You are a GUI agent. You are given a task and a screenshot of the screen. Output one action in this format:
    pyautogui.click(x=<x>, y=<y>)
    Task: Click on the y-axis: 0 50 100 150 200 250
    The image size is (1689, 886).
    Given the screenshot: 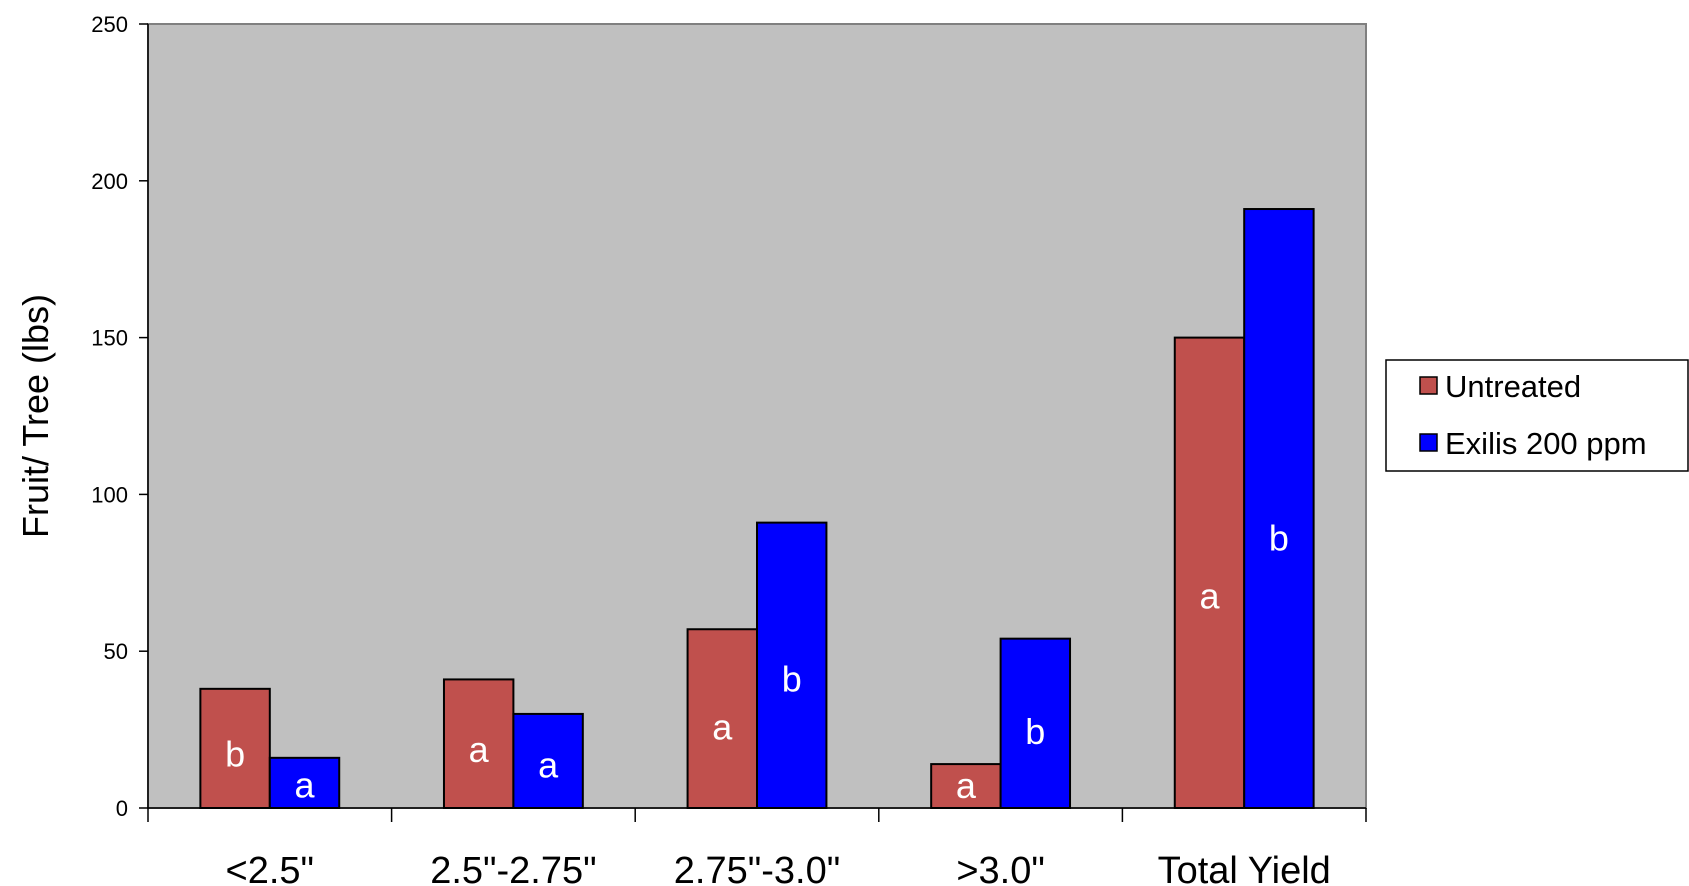 What is the action you would take?
    pyautogui.click(x=120, y=416)
    